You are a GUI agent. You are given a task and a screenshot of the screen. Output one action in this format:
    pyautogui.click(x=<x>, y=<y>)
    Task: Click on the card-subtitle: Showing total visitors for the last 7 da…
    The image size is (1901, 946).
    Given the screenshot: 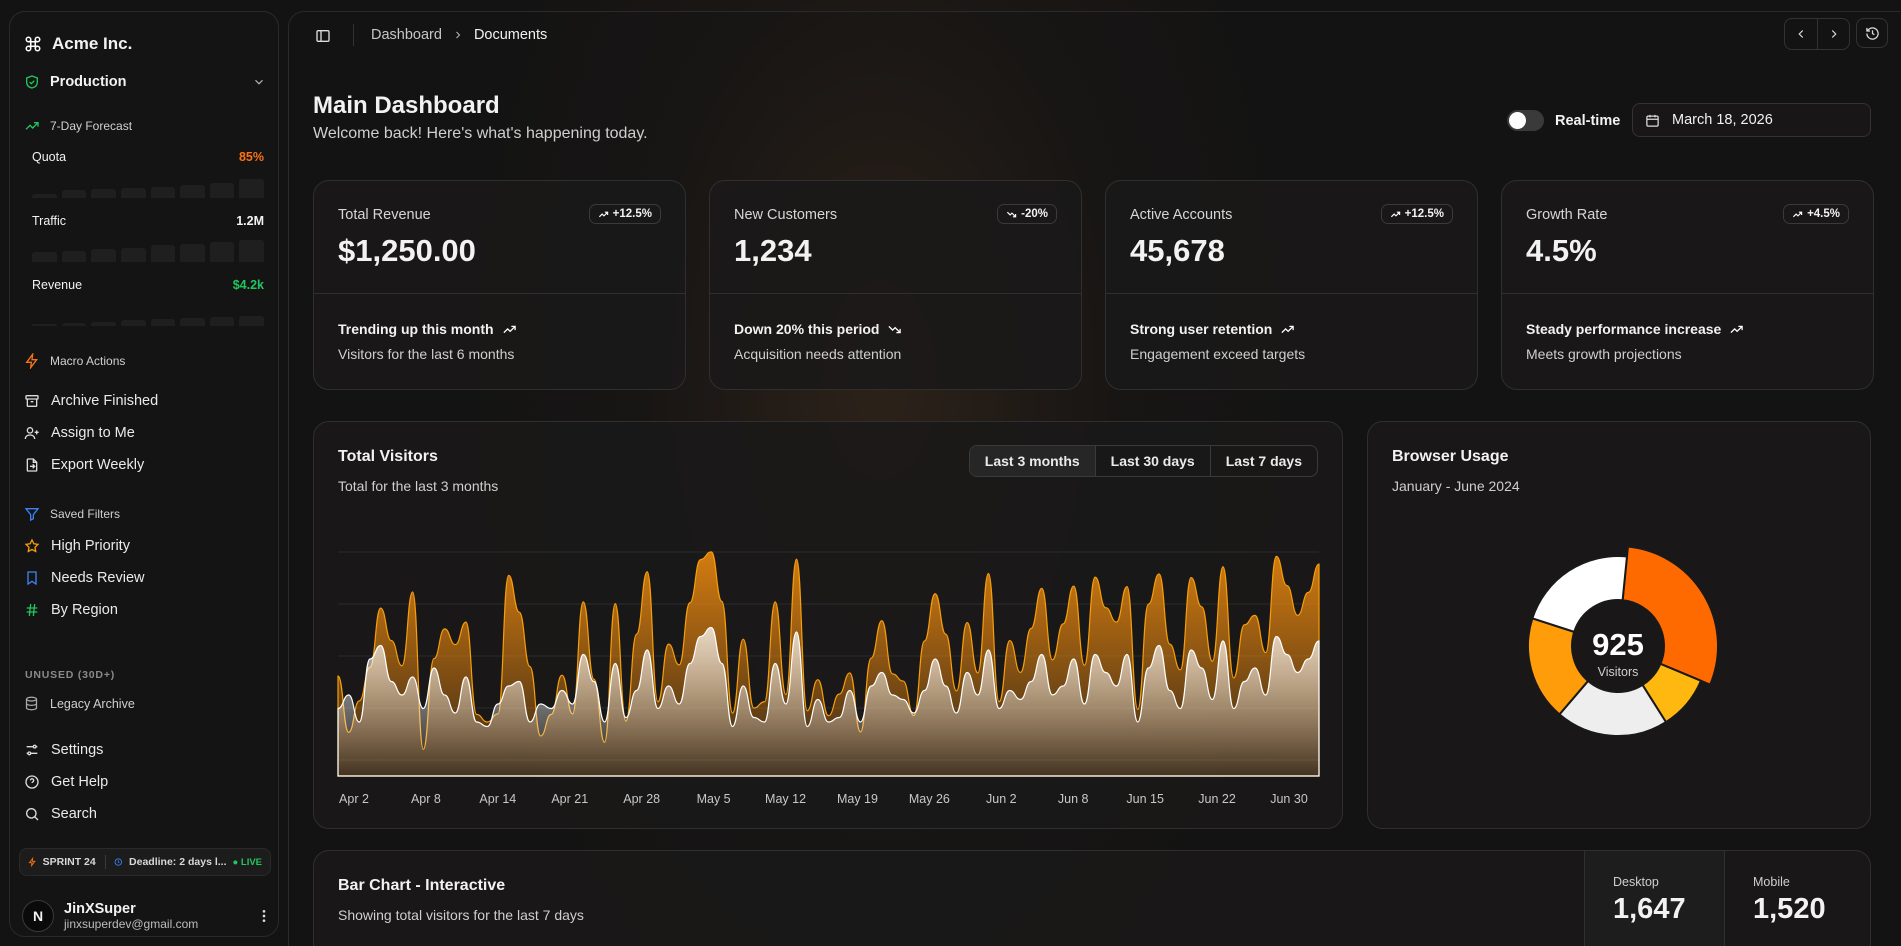 What is the action you would take?
    pyautogui.click(x=461, y=915)
    